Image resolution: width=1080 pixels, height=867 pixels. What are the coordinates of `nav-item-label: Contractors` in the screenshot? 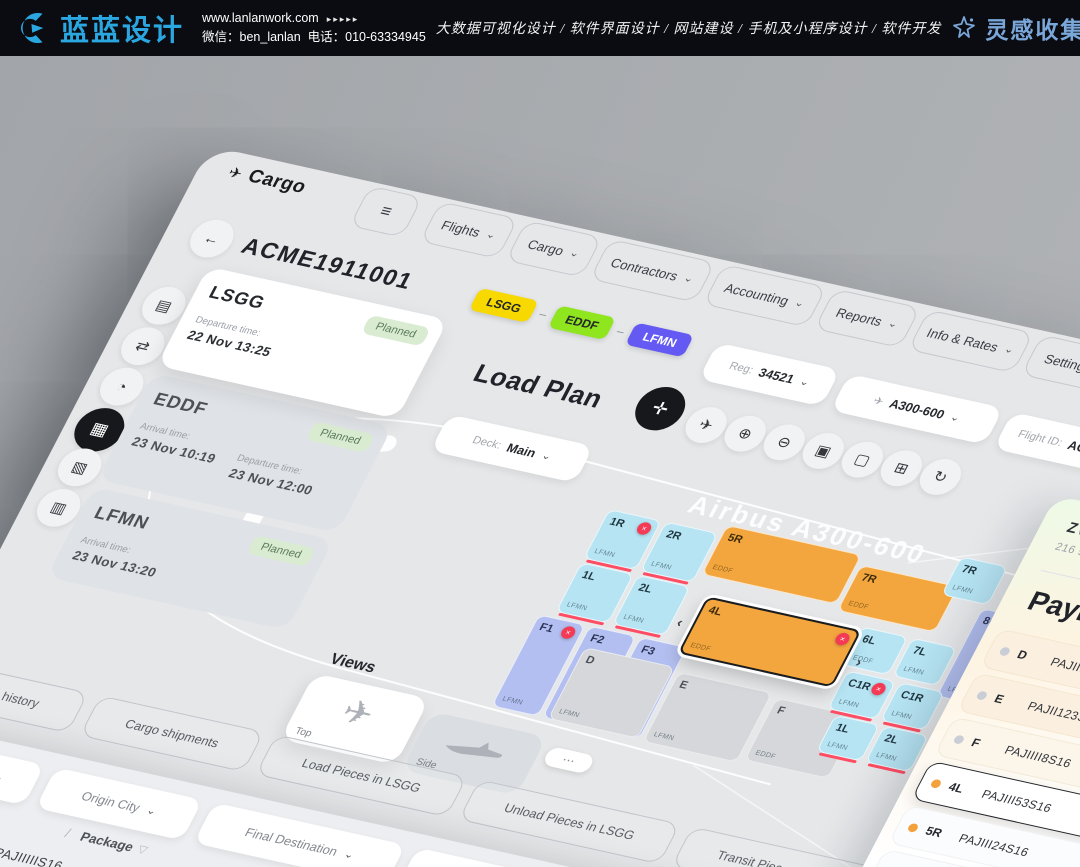 It's located at (644, 269).